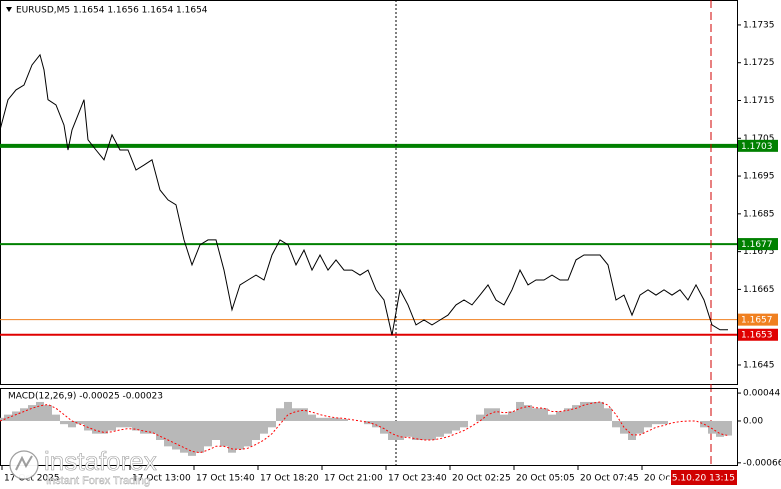 Image resolution: width=781 pixels, height=489 pixels. I want to click on y-tick-label: 1.1675, so click(759, 252).